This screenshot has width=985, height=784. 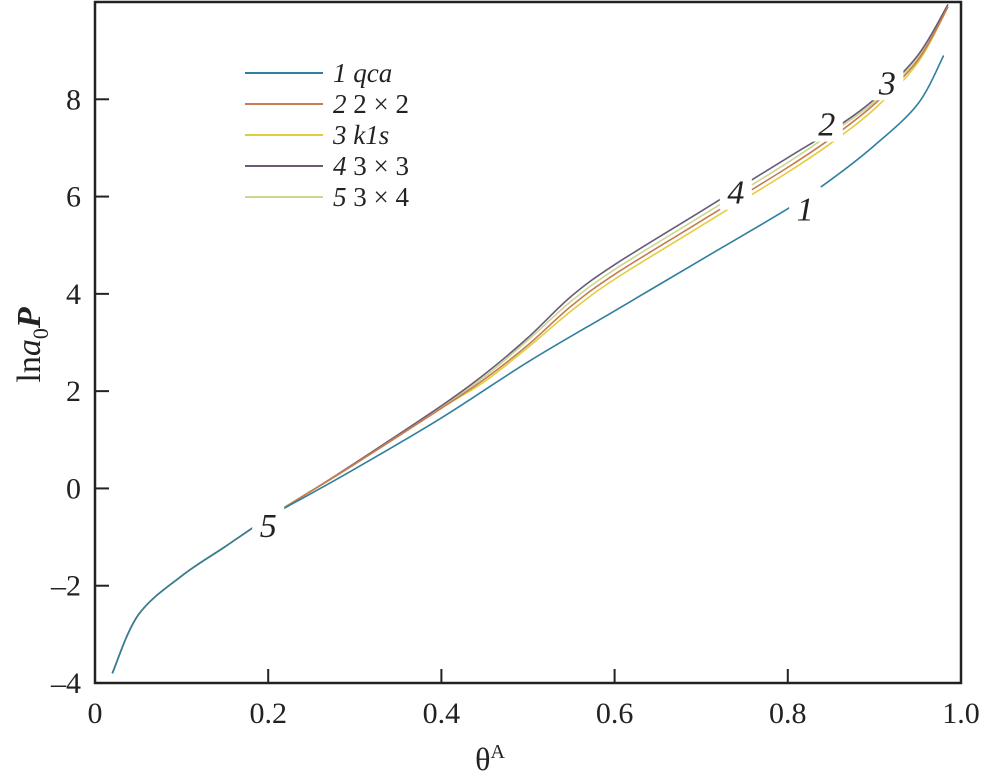 What do you see at coordinates (490, 759) in the screenshot?
I see `x-axis-label: θA` at bounding box center [490, 759].